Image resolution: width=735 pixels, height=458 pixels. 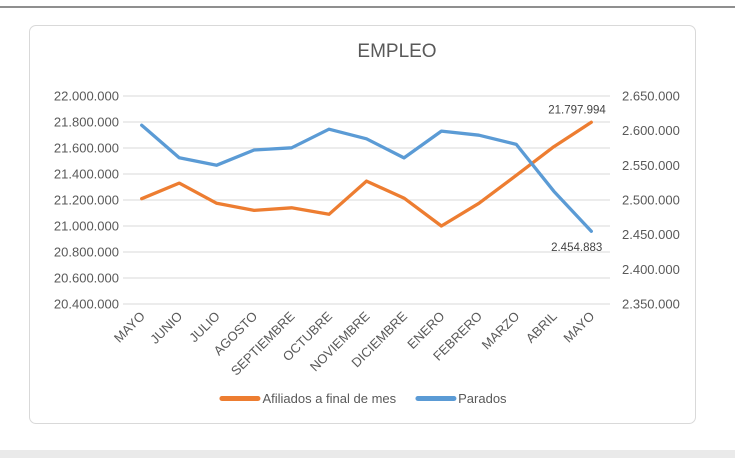 What do you see at coordinates (482, 398) in the screenshot?
I see `legend-label-parados: Parados` at bounding box center [482, 398].